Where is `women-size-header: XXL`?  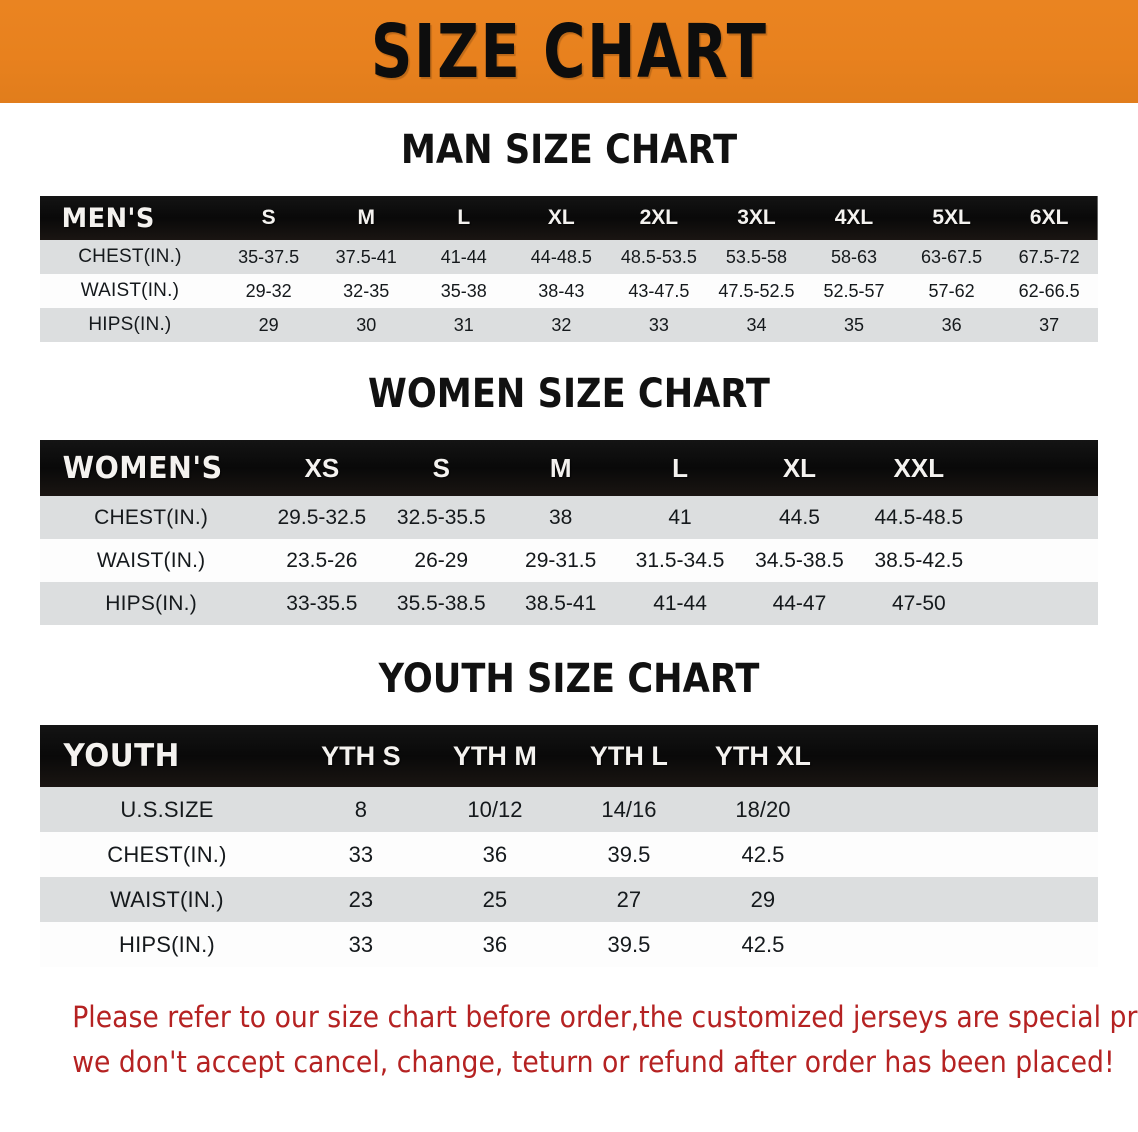 women-size-header: XXL is located at coordinates (919, 467).